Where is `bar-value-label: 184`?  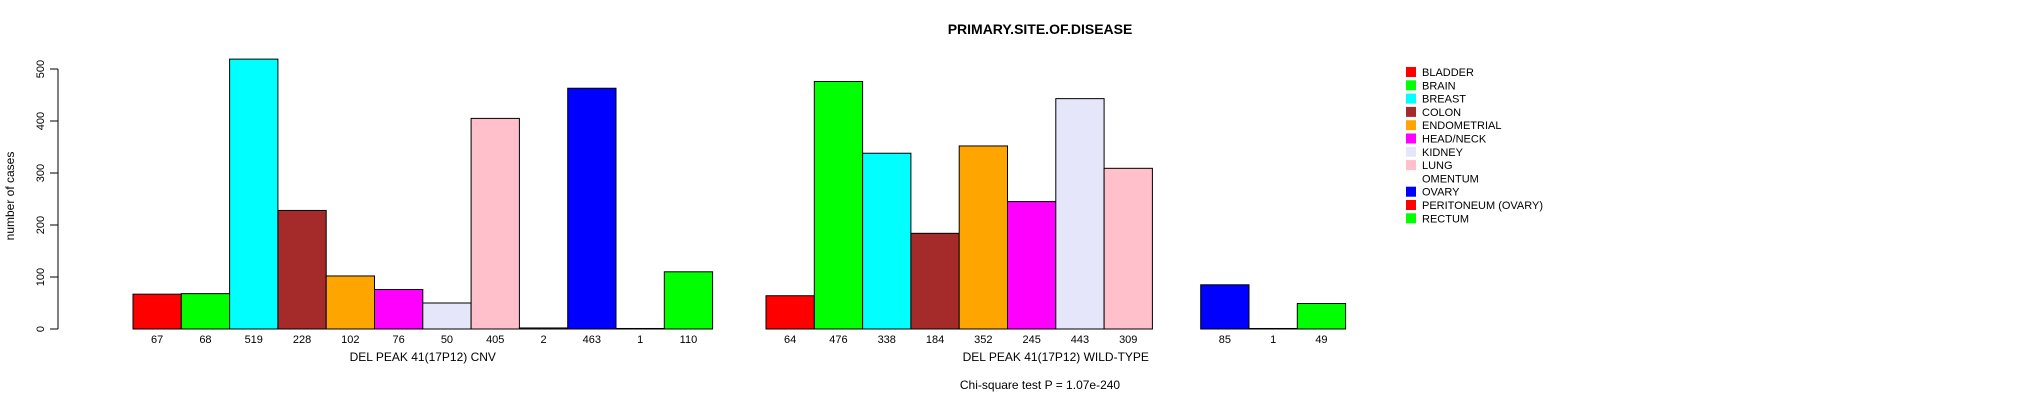 bar-value-label: 184 is located at coordinates (935, 340).